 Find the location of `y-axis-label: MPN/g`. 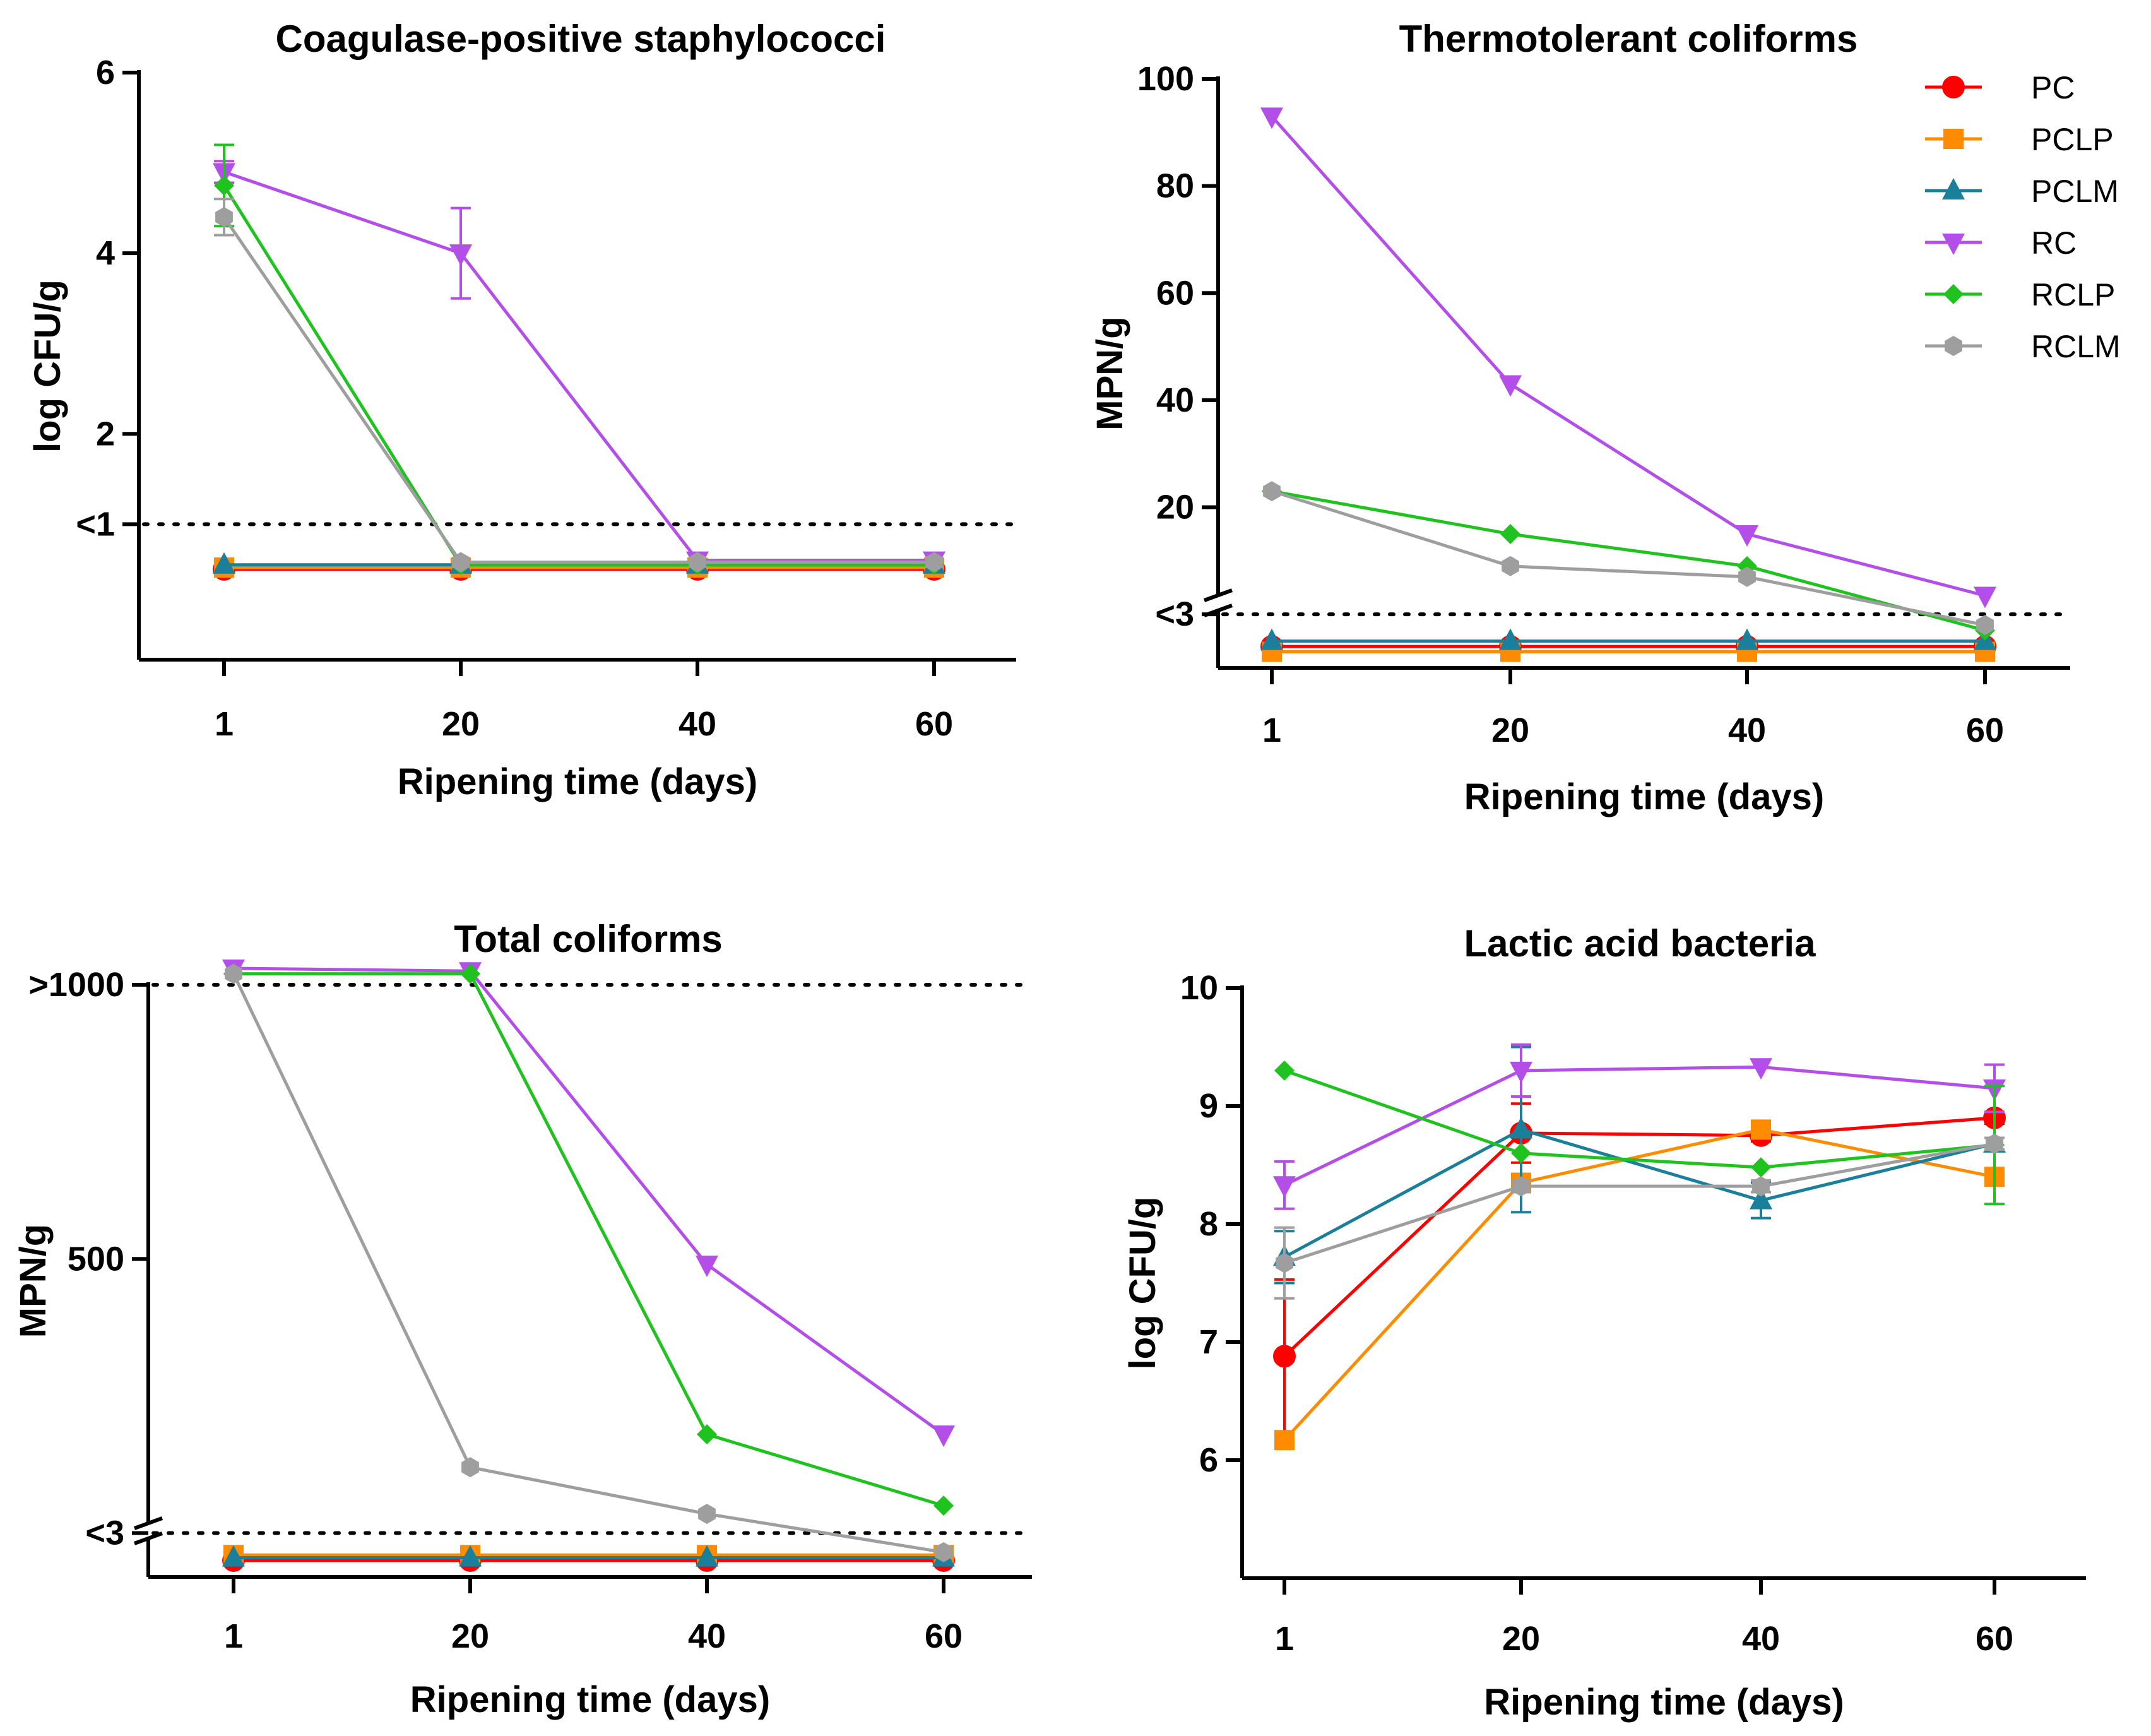

y-axis-label: MPN/g is located at coordinates (33, 1281).